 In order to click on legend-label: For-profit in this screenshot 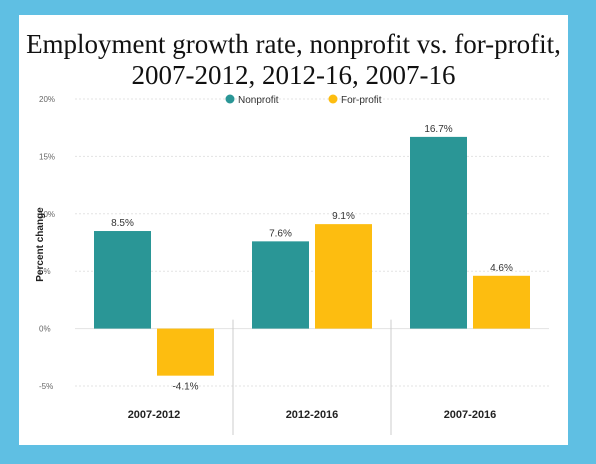, I will do `click(361, 100)`.